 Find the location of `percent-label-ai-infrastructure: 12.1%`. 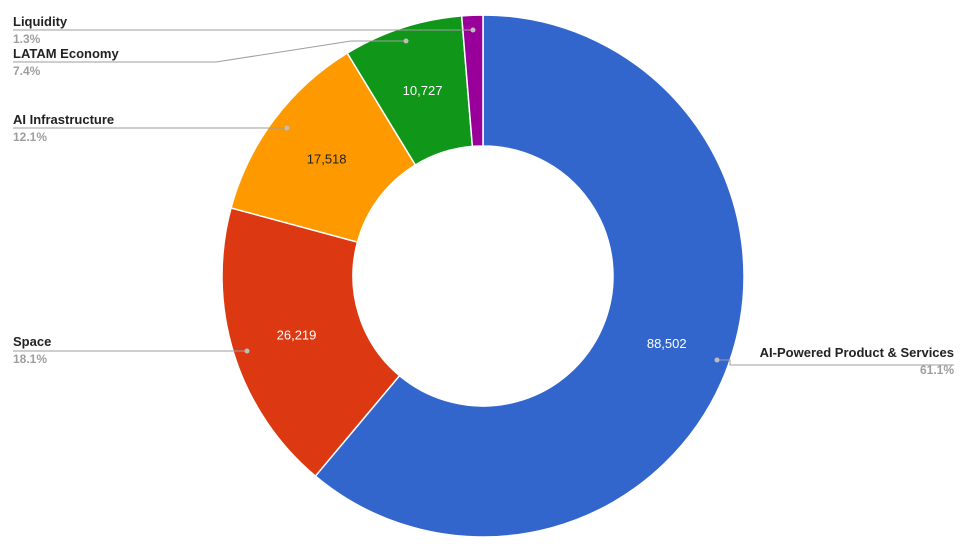

percent-label-ai-infrastructure: 12.1% is located at coordinates (30, 137).